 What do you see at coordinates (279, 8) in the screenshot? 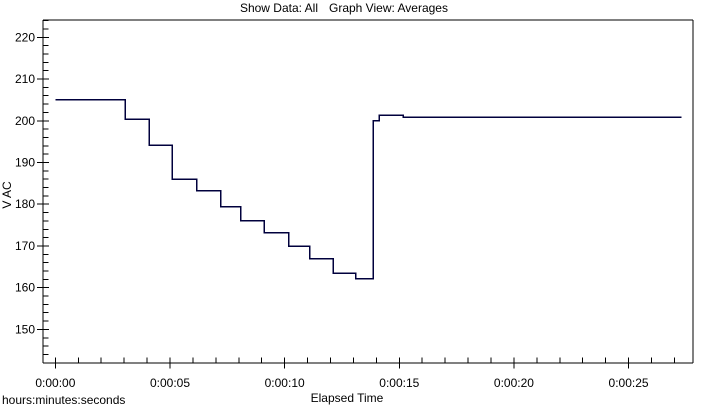
I see `show-data-mode-label: Show Data: All` at bounding box center [279, 8].